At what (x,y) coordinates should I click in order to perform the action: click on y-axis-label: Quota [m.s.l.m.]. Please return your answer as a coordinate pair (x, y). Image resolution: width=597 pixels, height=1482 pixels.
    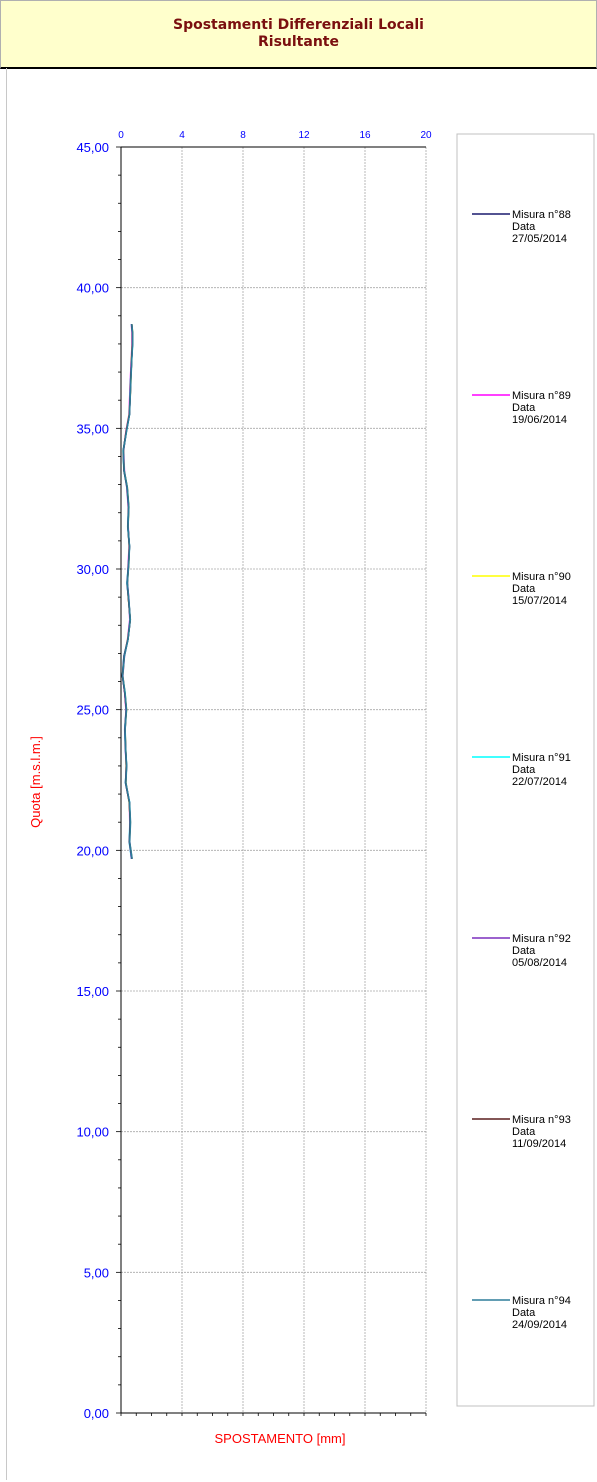
    Looking at the image, I should click on (35, 782).